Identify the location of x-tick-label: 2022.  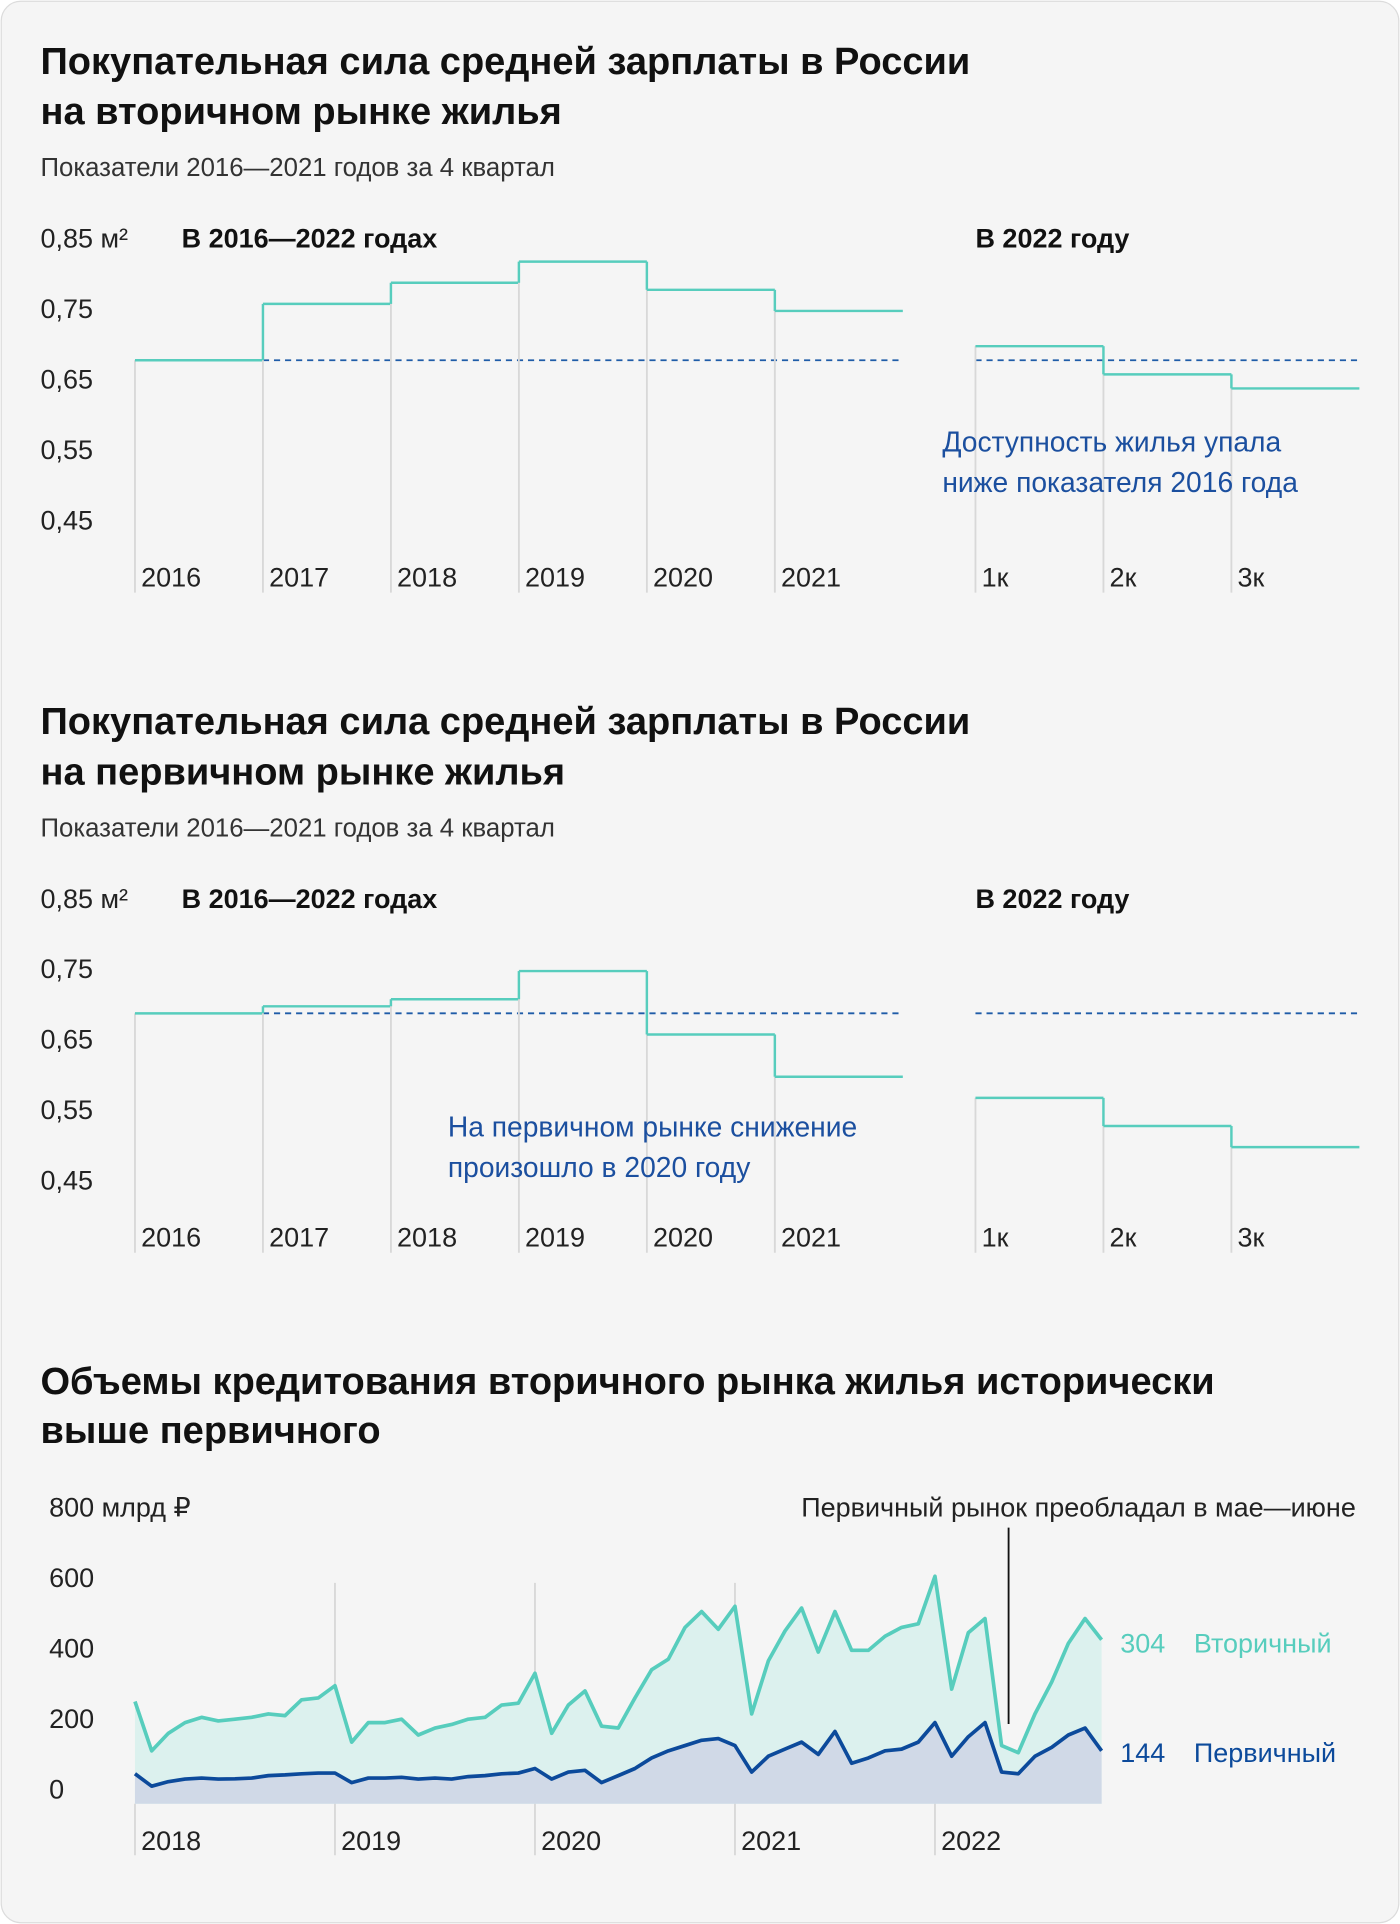
(971, 1841).